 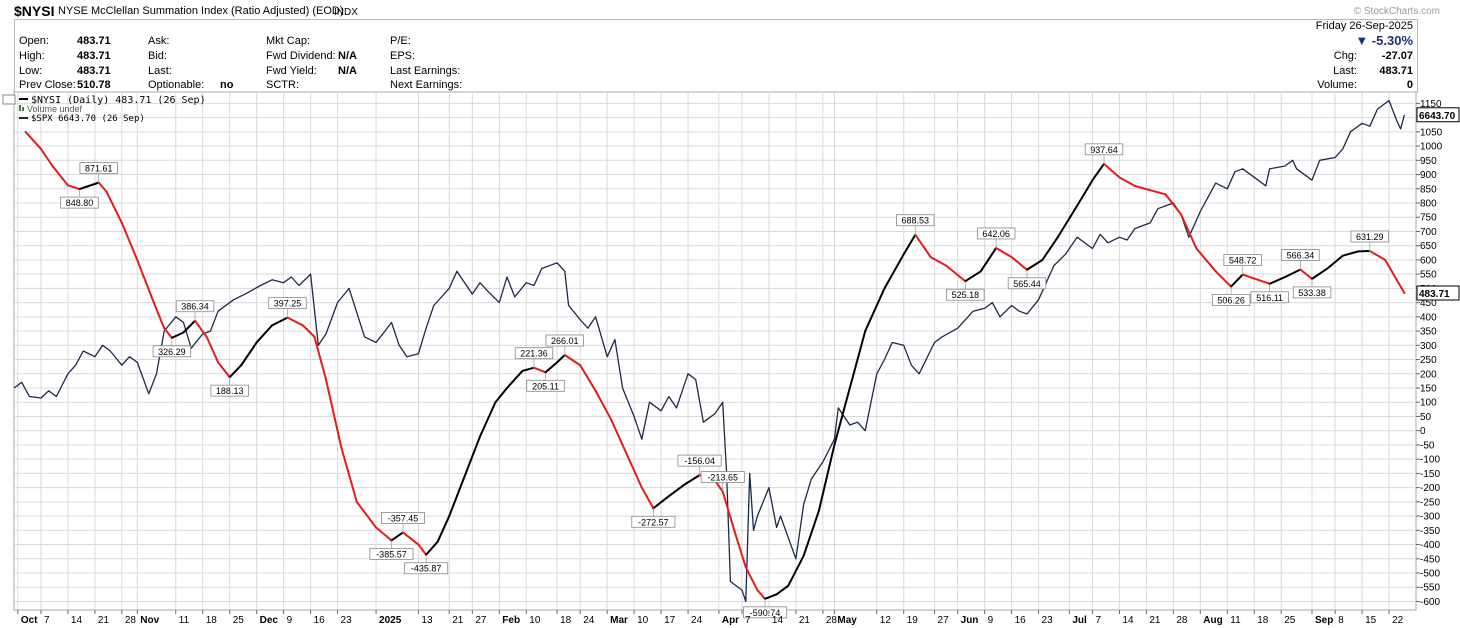 I want to click on annotation-label: 266.01, so click(x=565, y=341).